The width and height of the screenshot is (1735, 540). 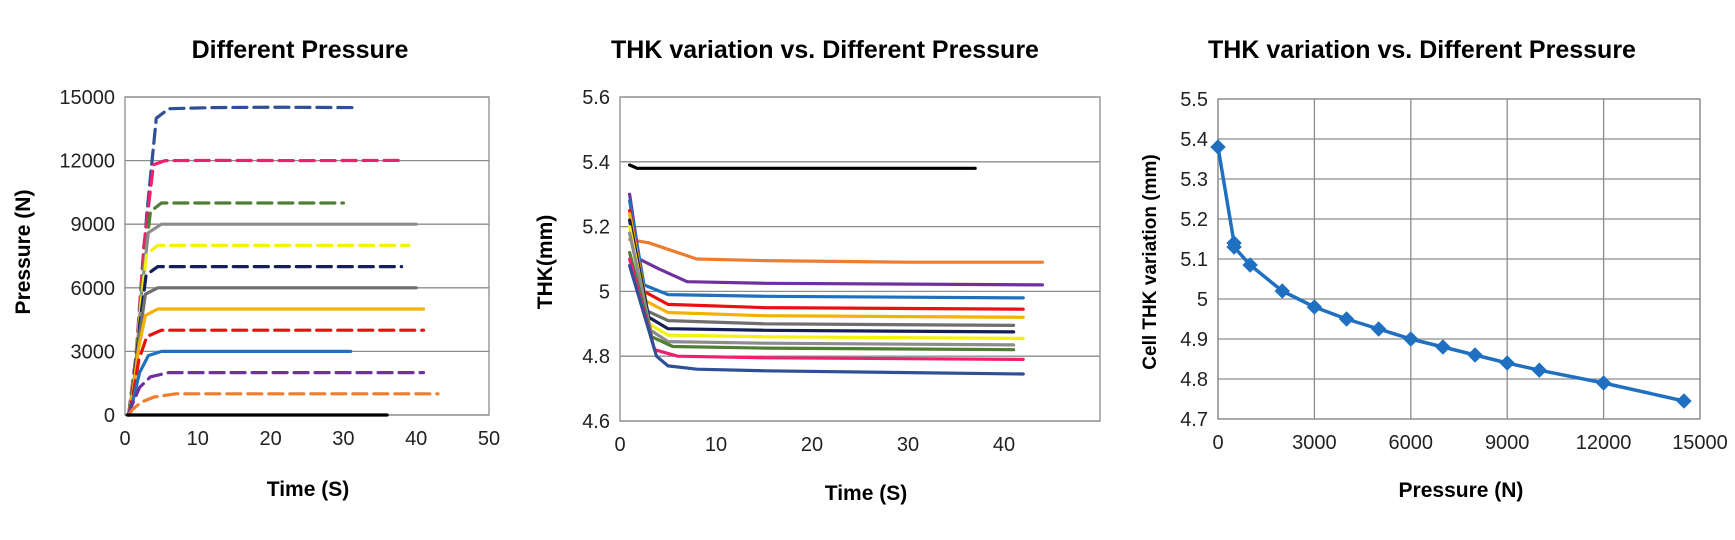 I want to click on y-tick-label: 5.6, so click(x=596, y=98).